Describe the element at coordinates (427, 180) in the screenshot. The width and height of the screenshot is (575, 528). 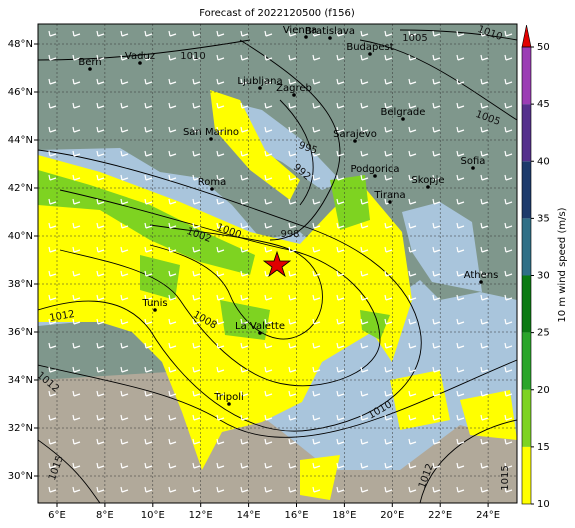
I see `city-label: Skopje` at that location.